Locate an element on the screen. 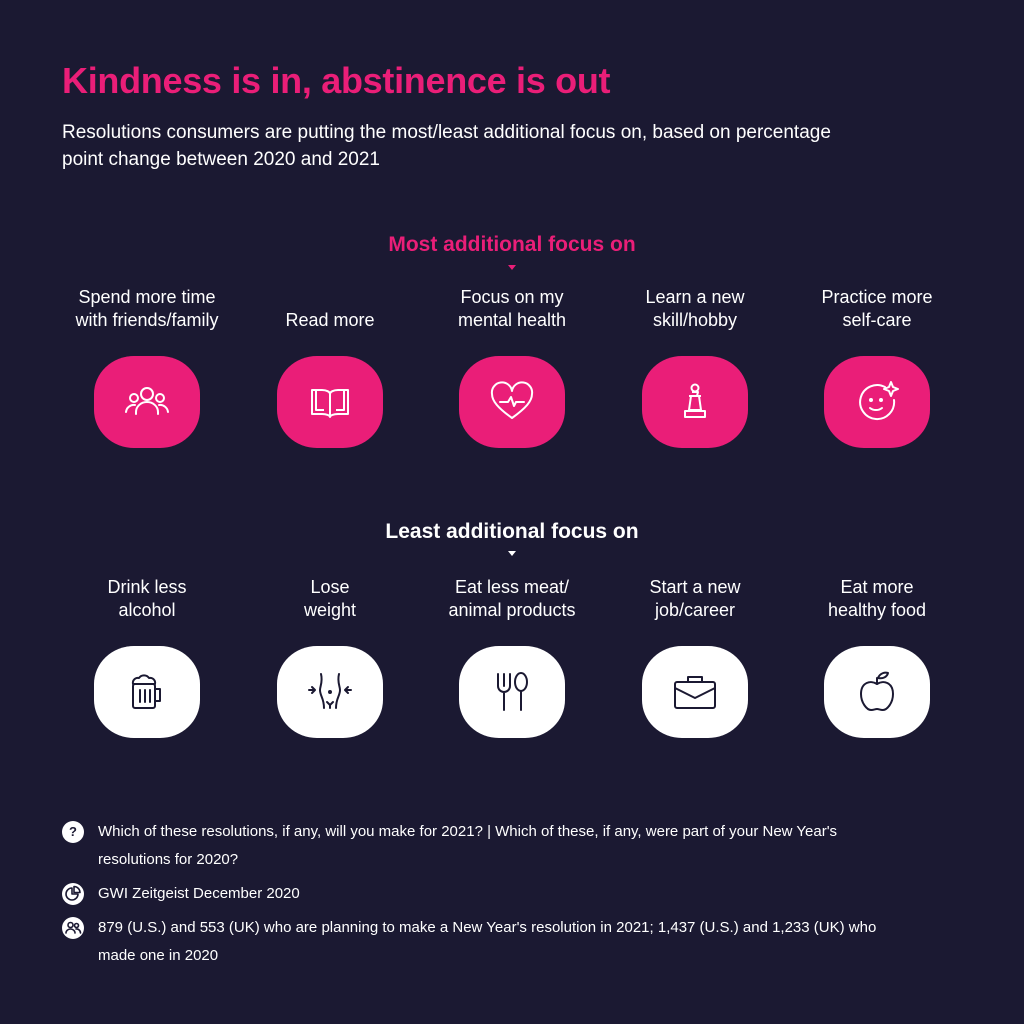  resolution-item-new-skill: Learn a new skill/hobby is located at coordinates (695, 367).